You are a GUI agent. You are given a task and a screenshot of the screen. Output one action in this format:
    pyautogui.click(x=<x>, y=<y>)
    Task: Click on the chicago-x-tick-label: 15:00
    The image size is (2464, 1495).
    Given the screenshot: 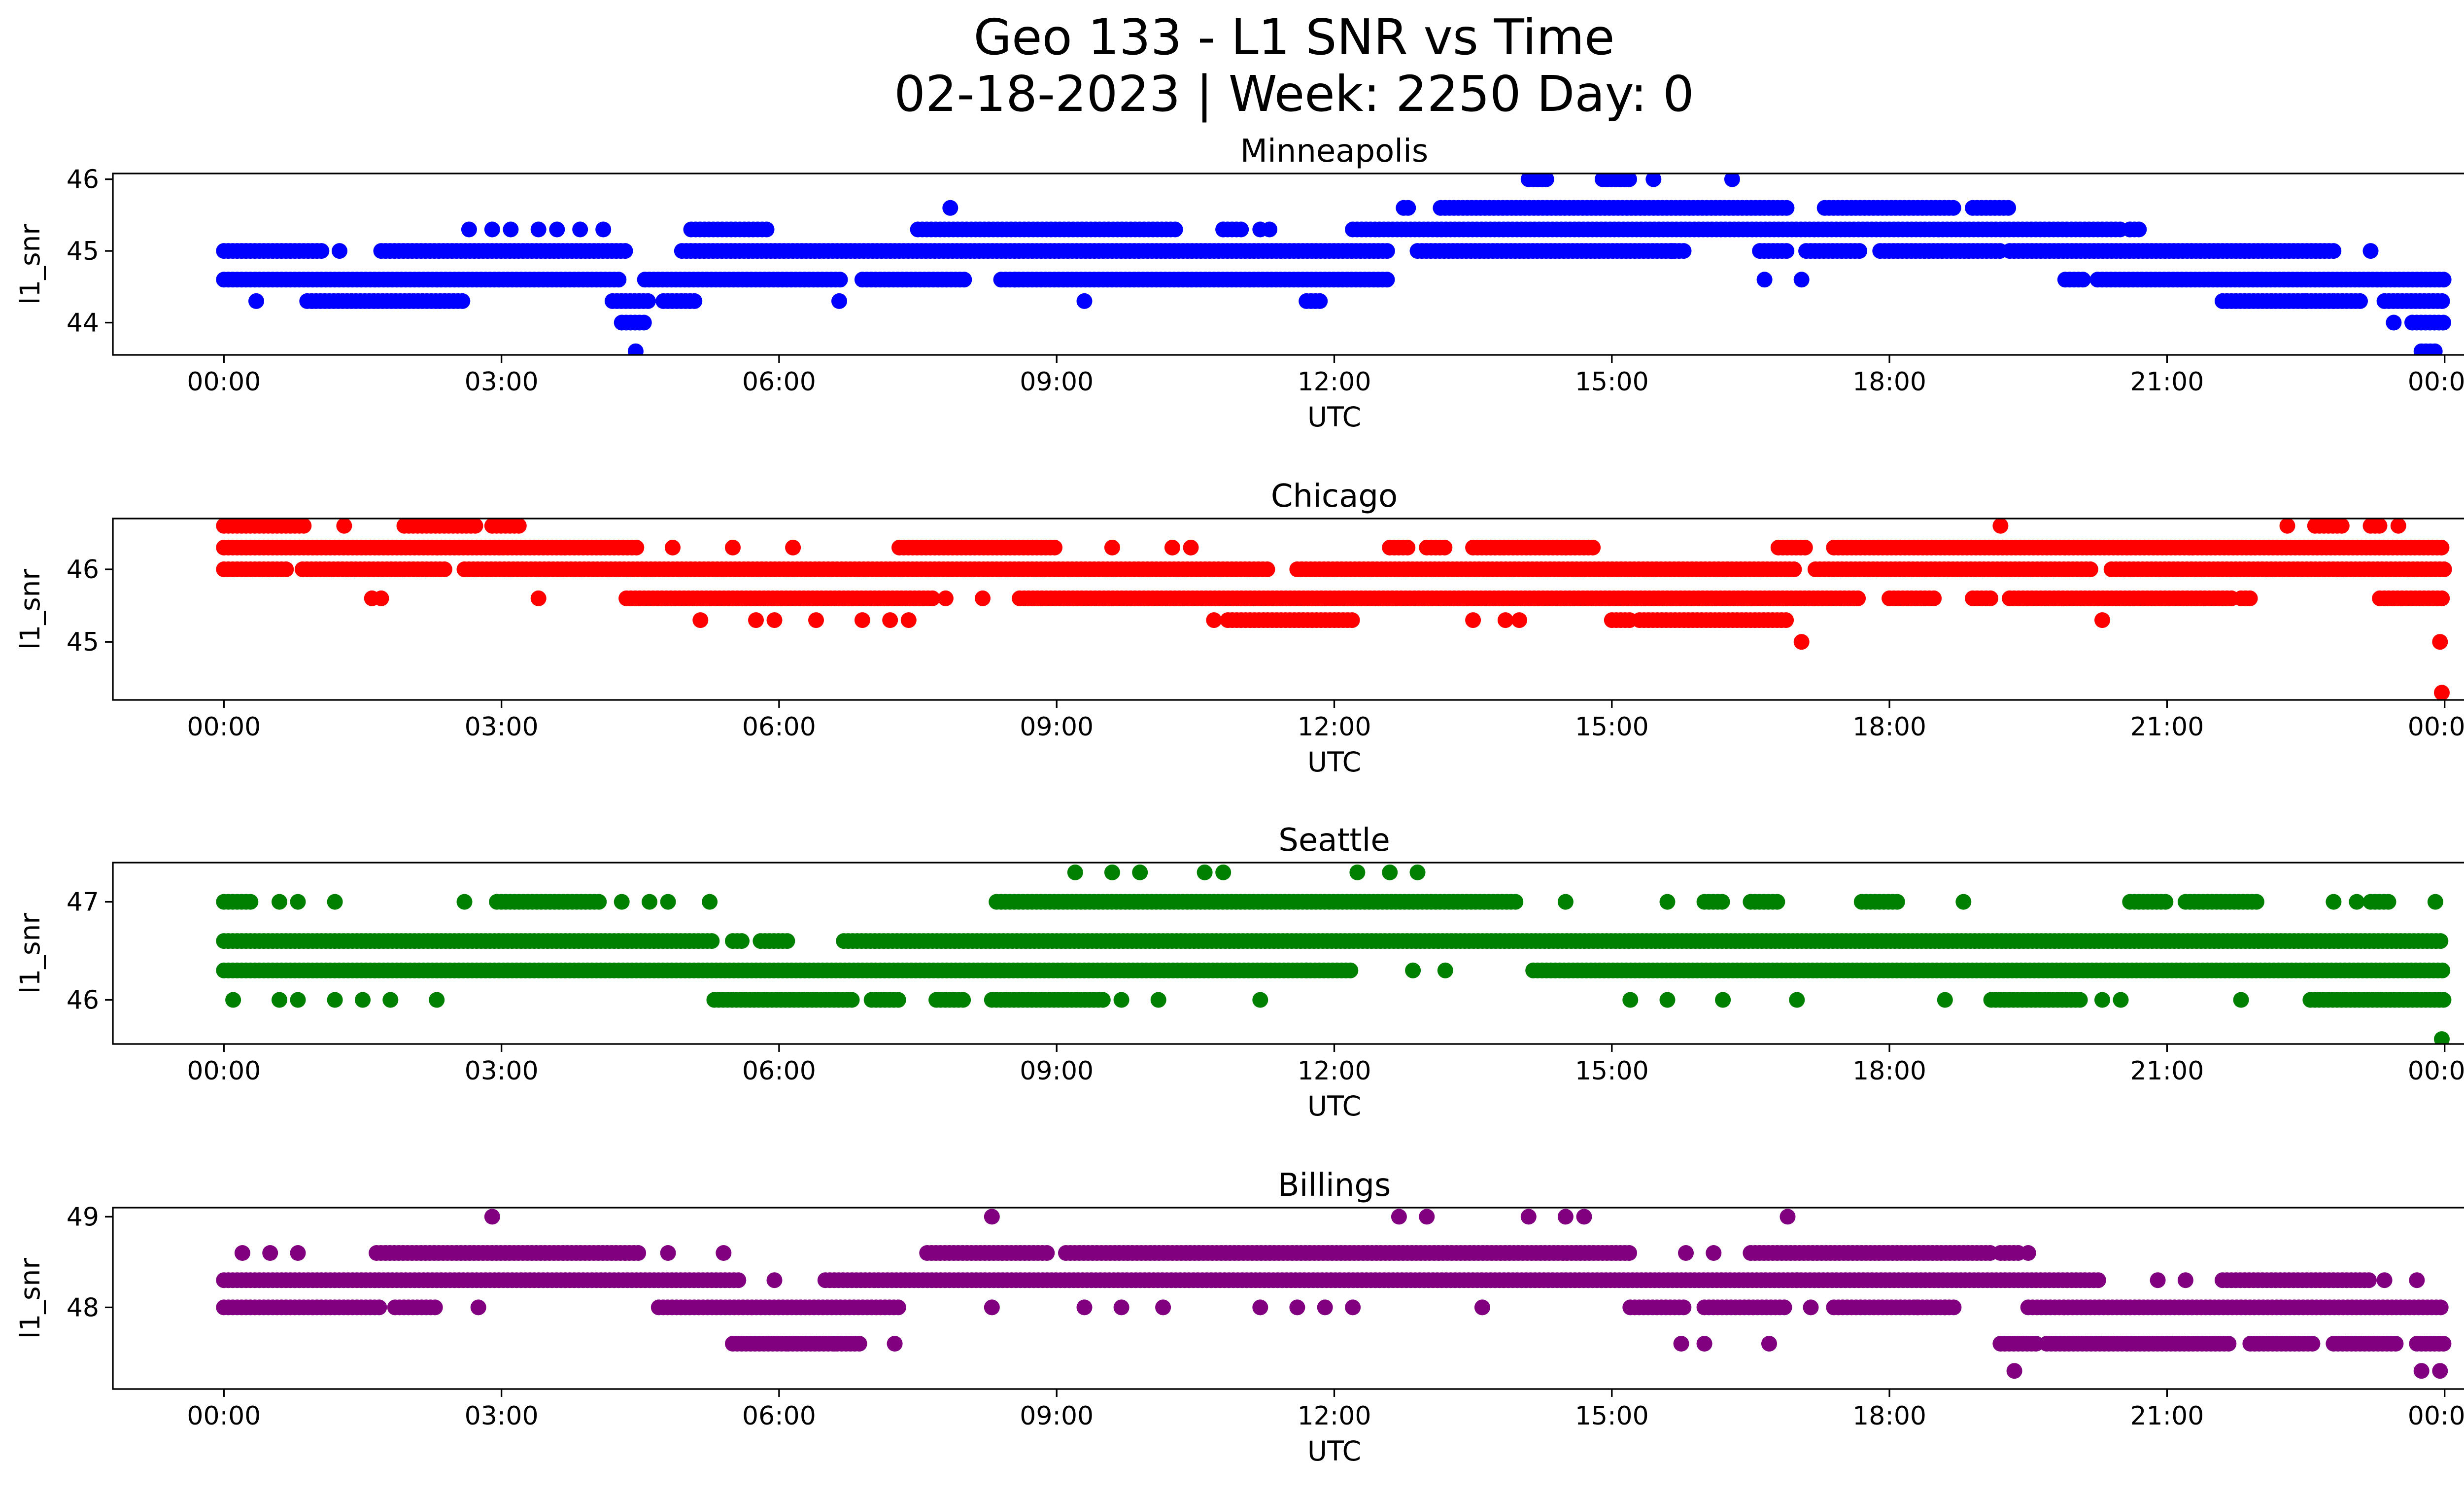 What is the action you would take?
    pyautogui.click(x=1612, y=727)
    